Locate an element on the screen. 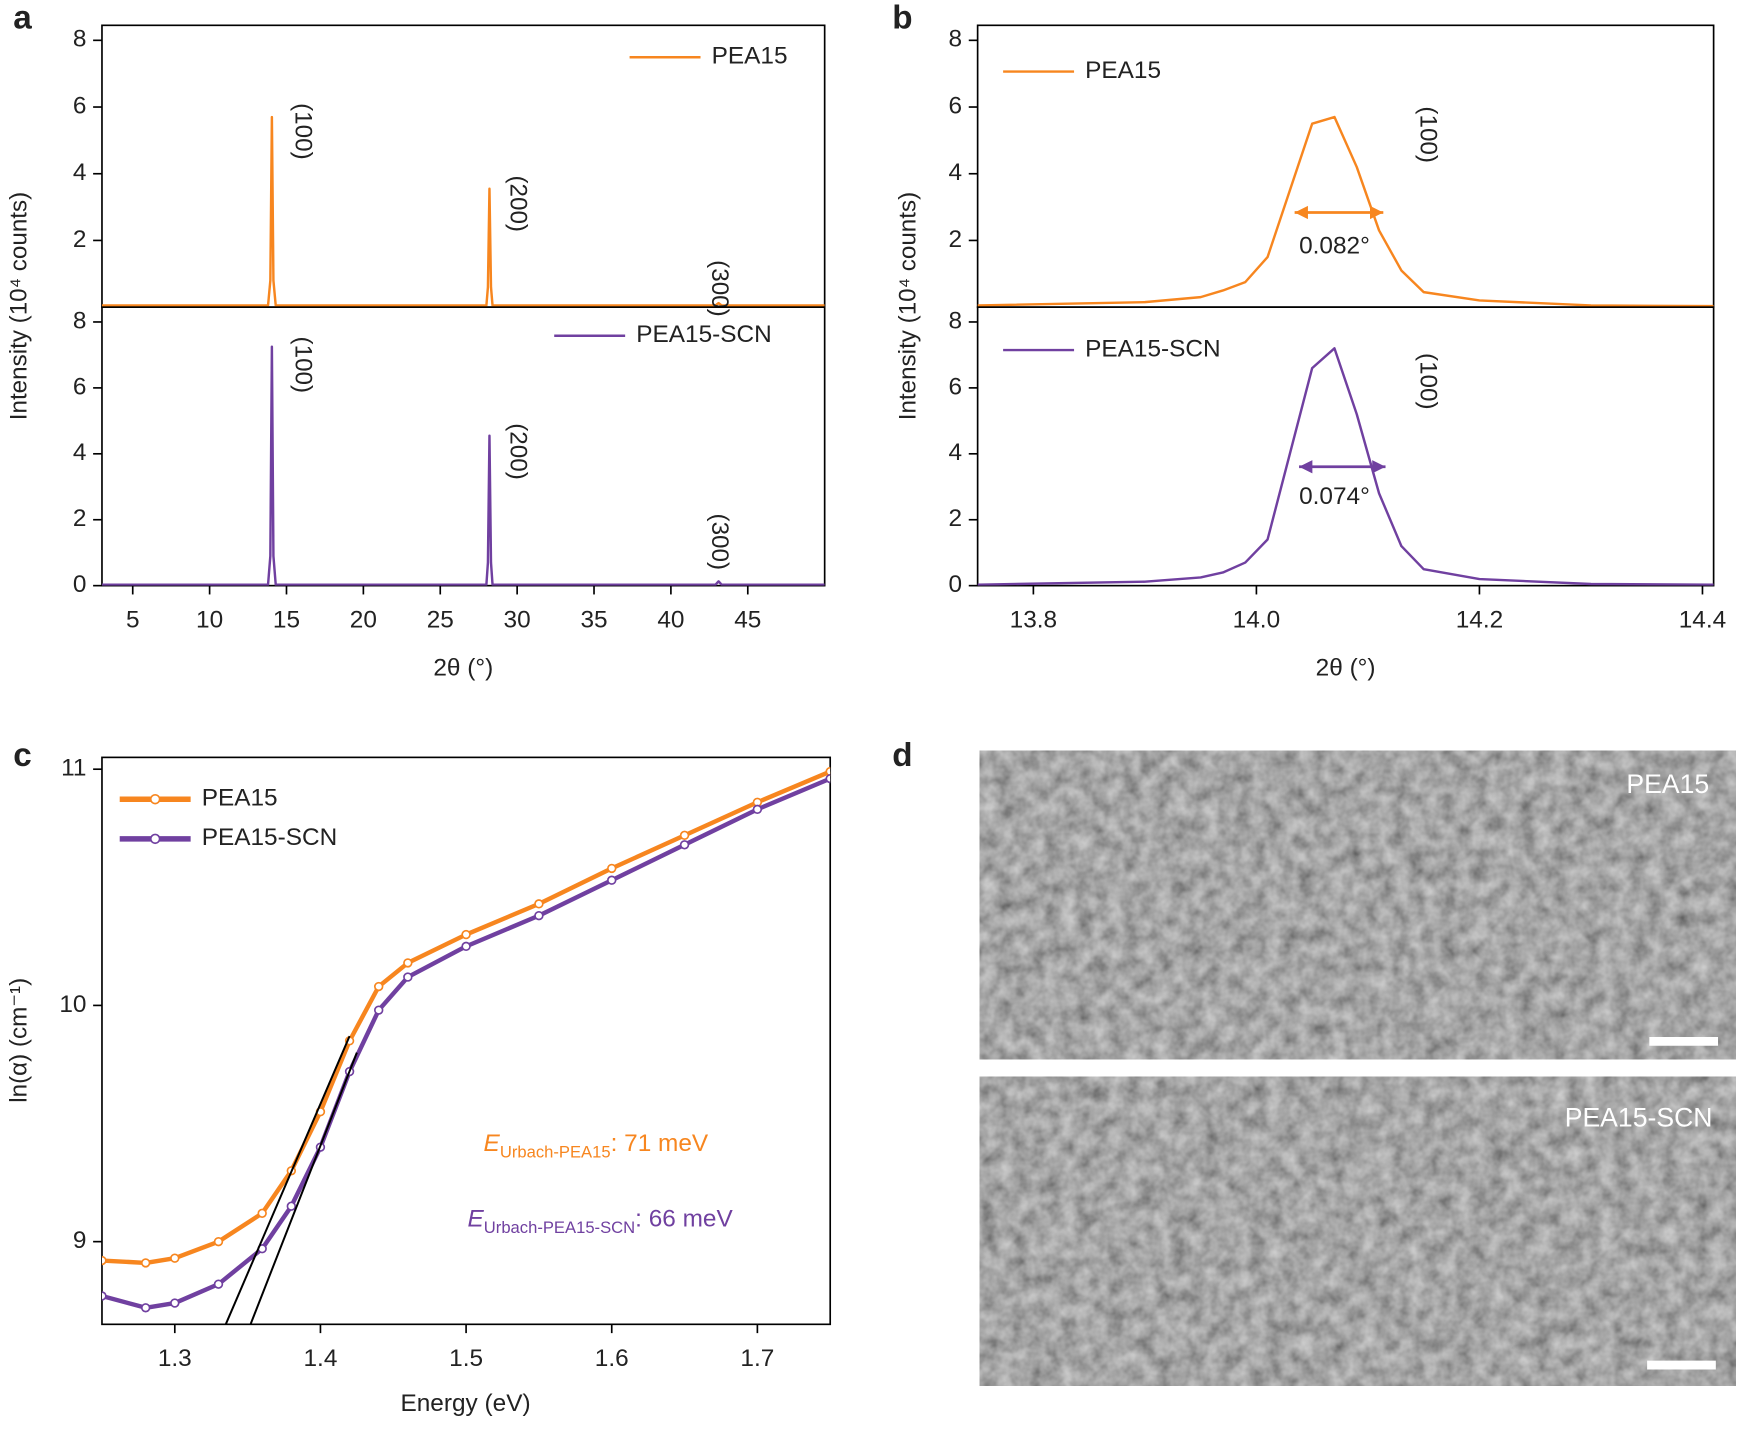 This screenshot has height=1430, width=1738. annotation-text: : 71 meV is located at coordinates (660, 1143).